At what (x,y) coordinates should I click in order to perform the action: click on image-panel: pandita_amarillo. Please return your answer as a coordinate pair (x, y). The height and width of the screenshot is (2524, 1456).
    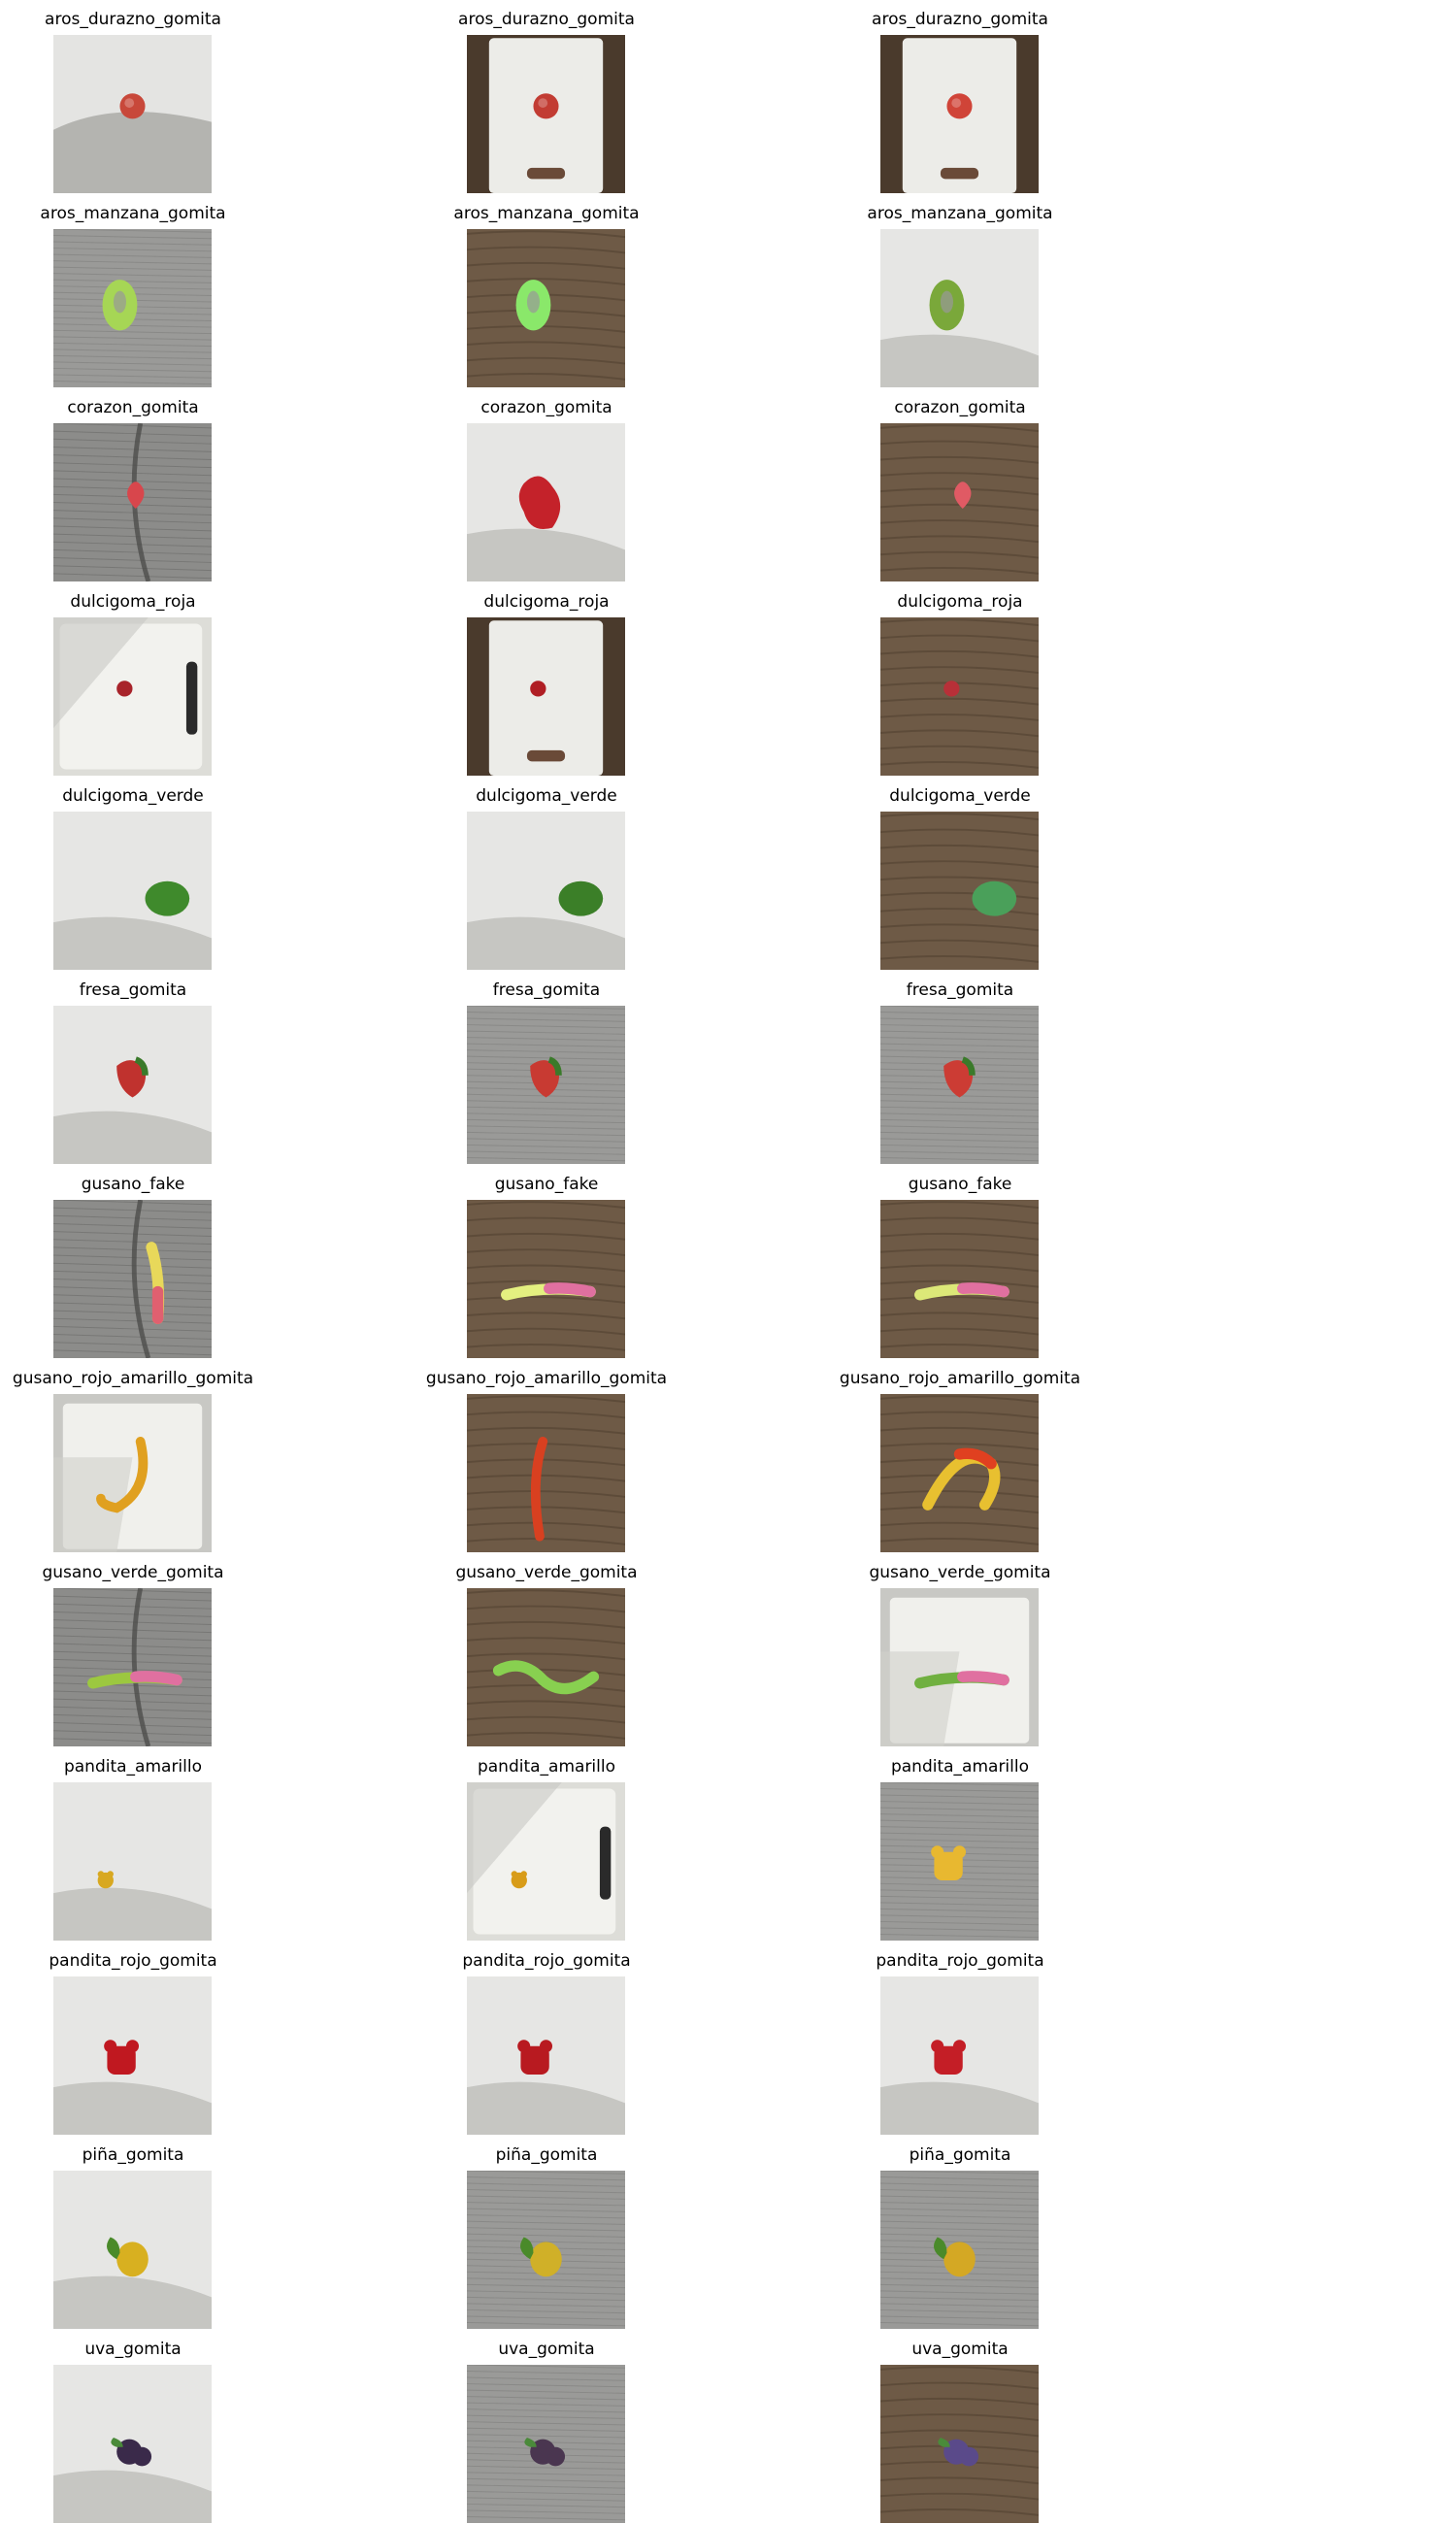
    Looking at the image, I should click on (158, 1844).